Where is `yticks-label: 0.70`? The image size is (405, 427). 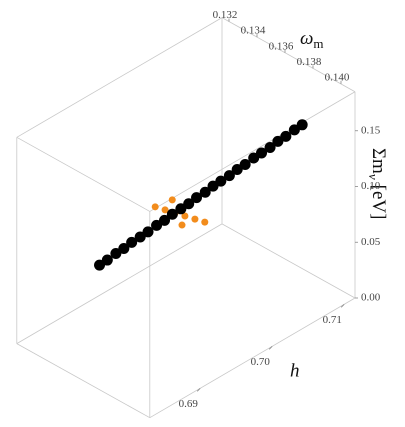
yticks-label: 0.70 is located at coordinates (261, 362).